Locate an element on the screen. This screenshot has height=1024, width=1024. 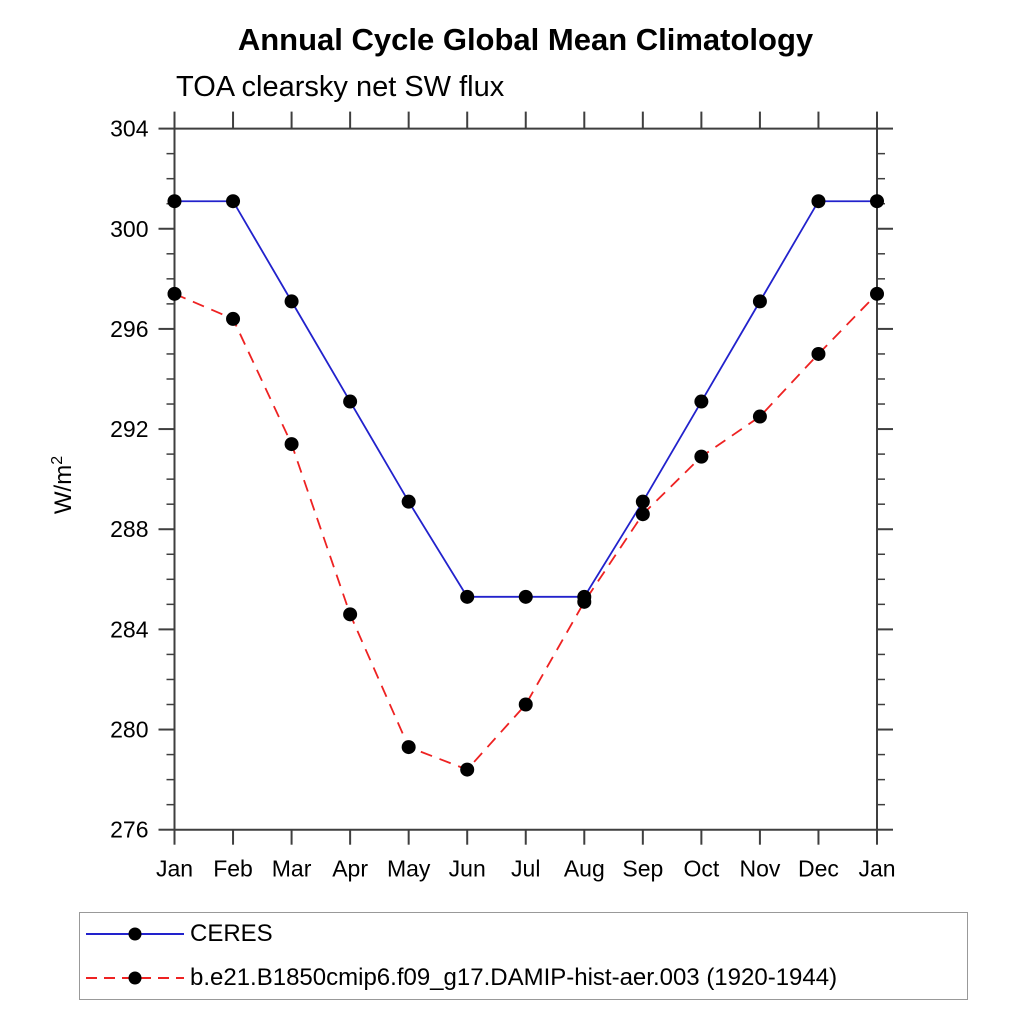
legend-entry-ceres: CERES is located at coordinates (179, 933).